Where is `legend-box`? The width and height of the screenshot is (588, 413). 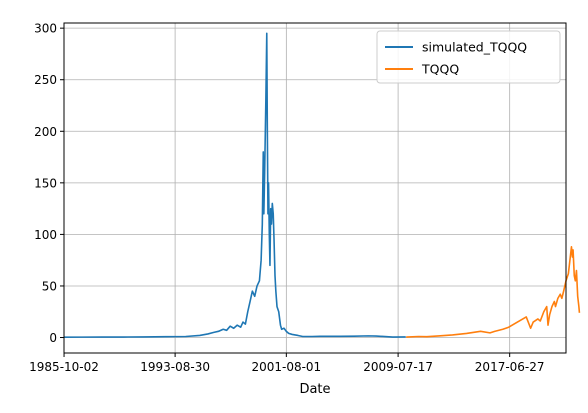 legend-box is located at coordinates (468, 57).